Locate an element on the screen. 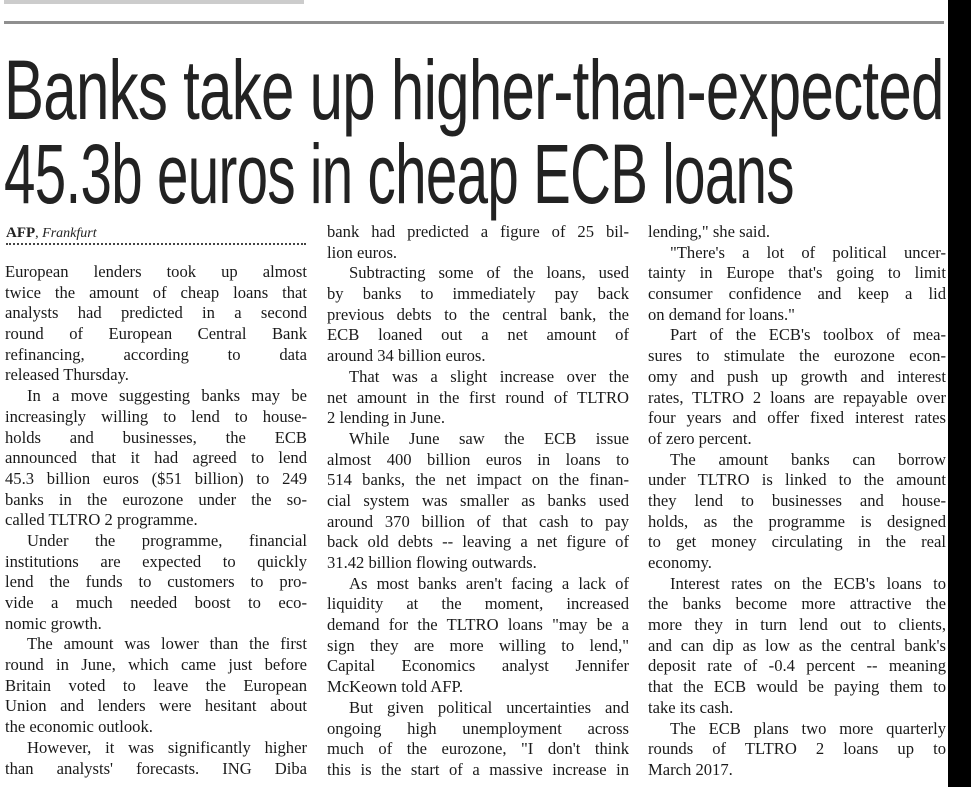 The height and width of the screenshot is (787, 971). article-line: round of European Central Bank is located at coordinates (156, 334).